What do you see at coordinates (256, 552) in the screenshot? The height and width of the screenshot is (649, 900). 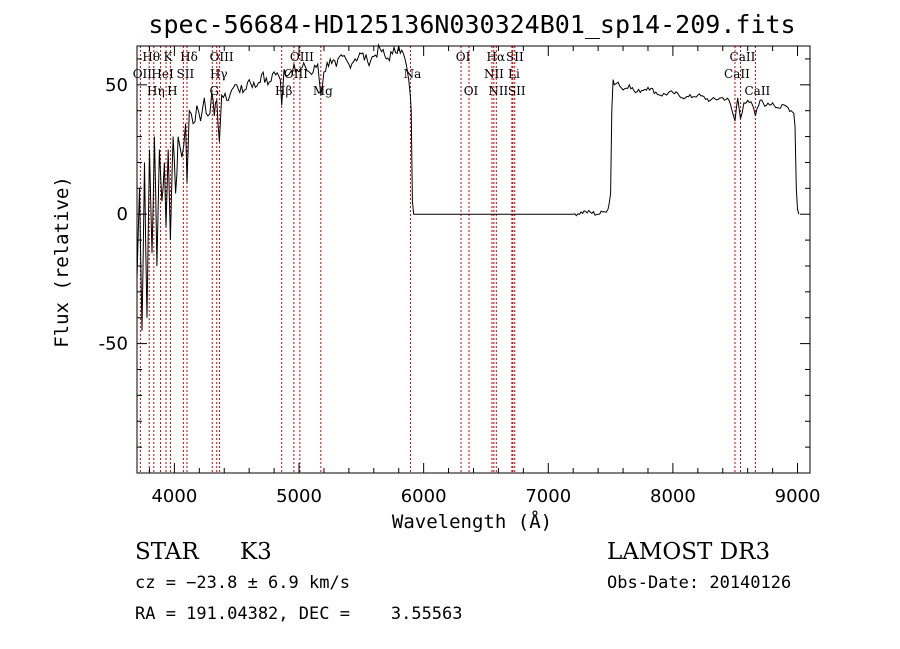 I see `subclass-label: K3` at bounding box center [256, 552].